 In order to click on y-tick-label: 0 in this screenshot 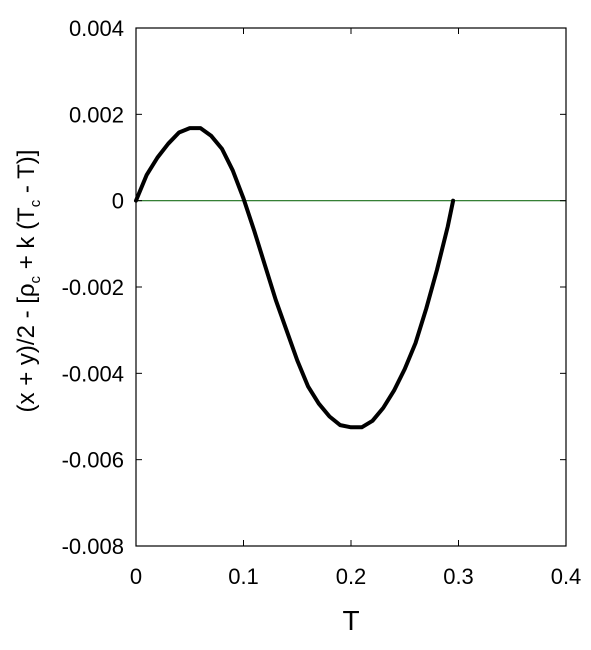, I will do `click(118, 201)`.